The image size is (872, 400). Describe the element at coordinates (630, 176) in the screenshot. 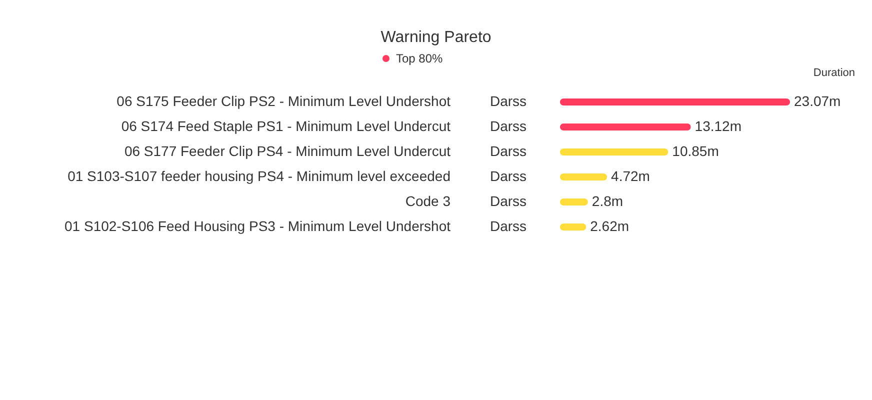

I see `data-label: 4.72m` at that location.